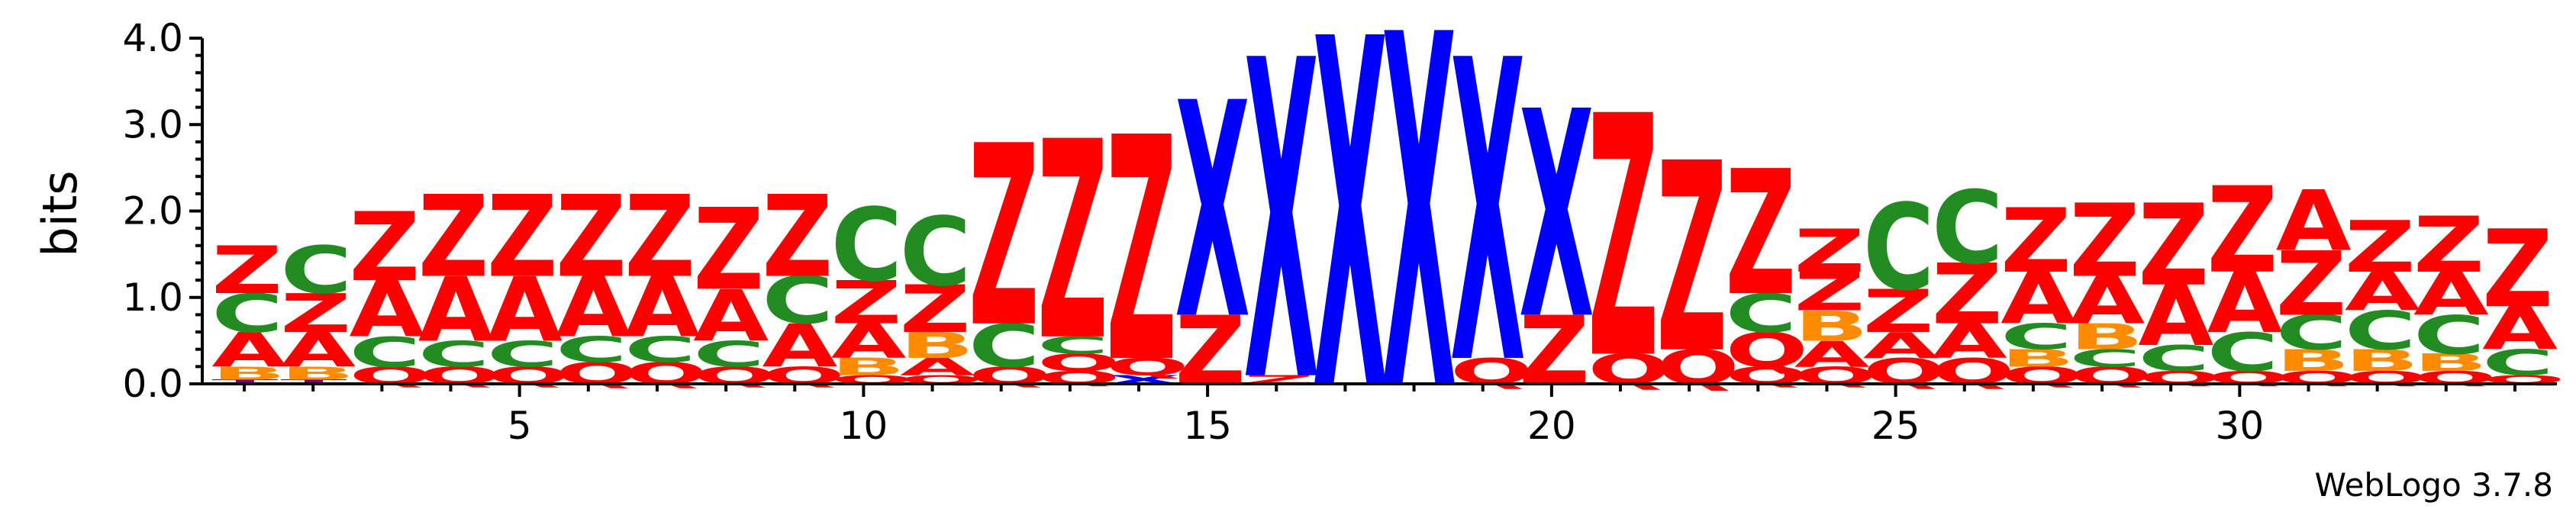 The width and height of the screenshot is (2576, 509). What do you see at coordinates (864, 426) in the screenshot?
I see `x-tick-label: 10` at bounding box center [864, 426].